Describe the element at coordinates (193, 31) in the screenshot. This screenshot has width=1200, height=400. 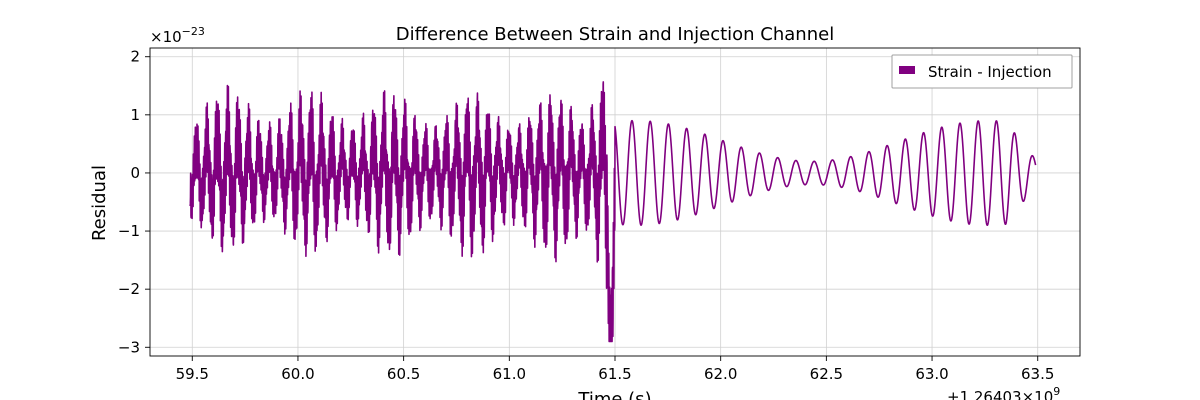
I see `y-scale-exponent: −23` at that location.